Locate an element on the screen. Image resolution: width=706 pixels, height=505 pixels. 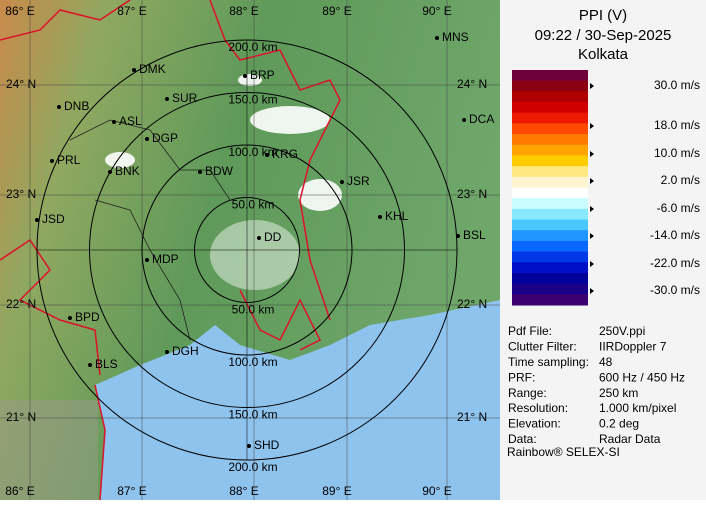
district-line is located at coordinates (150, 160).